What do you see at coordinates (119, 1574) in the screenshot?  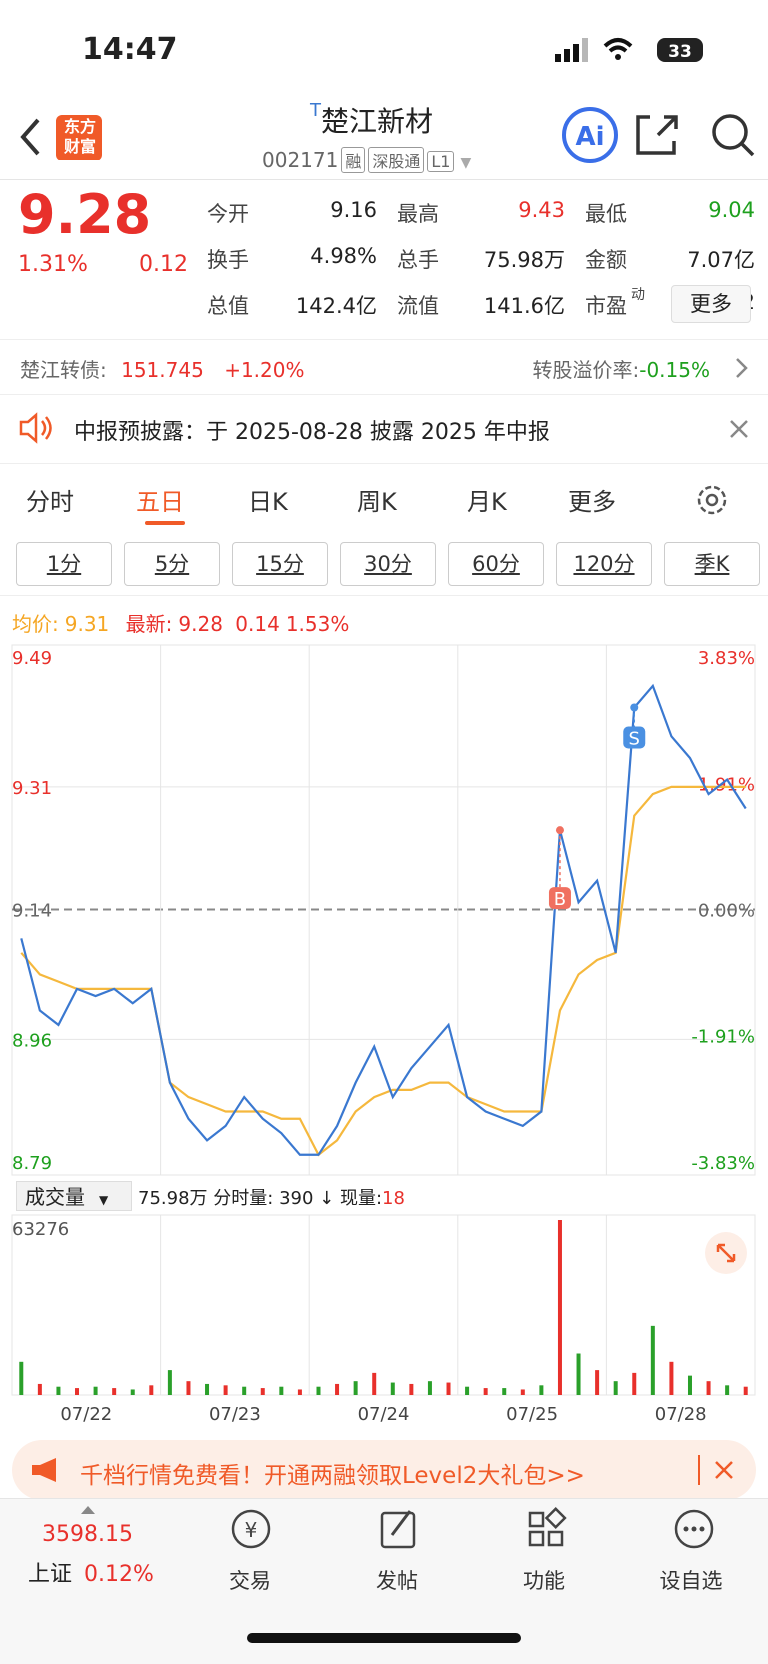 I see `index-change: 0.12%` at bounding box center [119, 1574].